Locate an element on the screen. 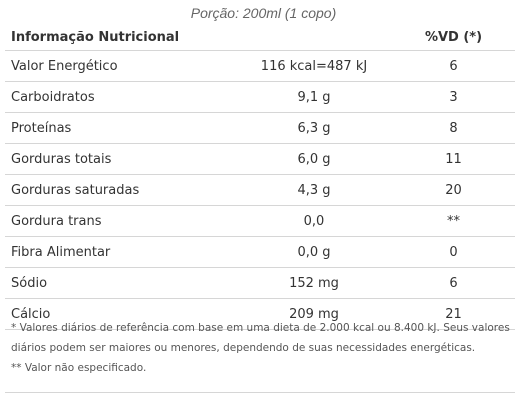 This screenshot has height=409, width=527. nutrient-quantity: 0,0 is located at coordinates (314, 221).